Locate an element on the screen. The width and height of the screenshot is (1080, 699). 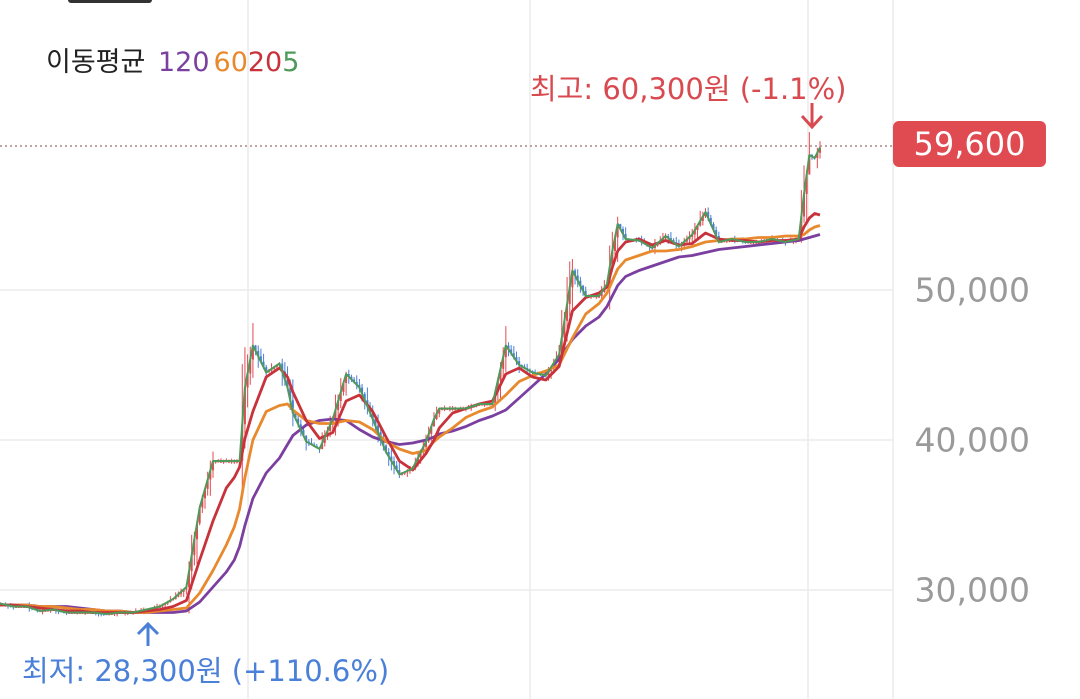
current-price-badge: 59,600 is located at coordinates (969, 144).